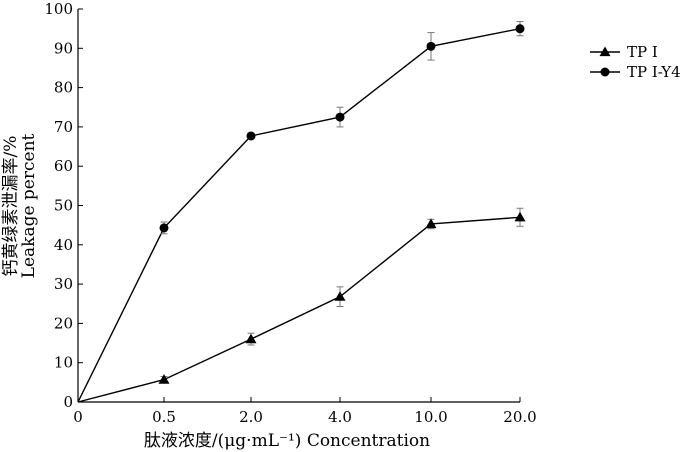  I want to click on x-tick-label: 10.0, so click(430, 417).